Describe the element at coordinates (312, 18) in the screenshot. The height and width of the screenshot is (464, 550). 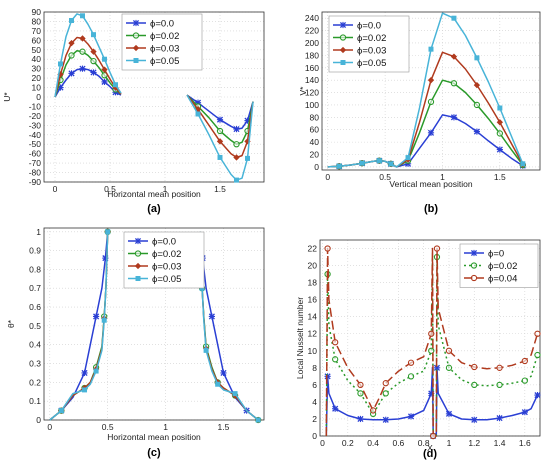
I see `y-tick-label: 240` at that location.